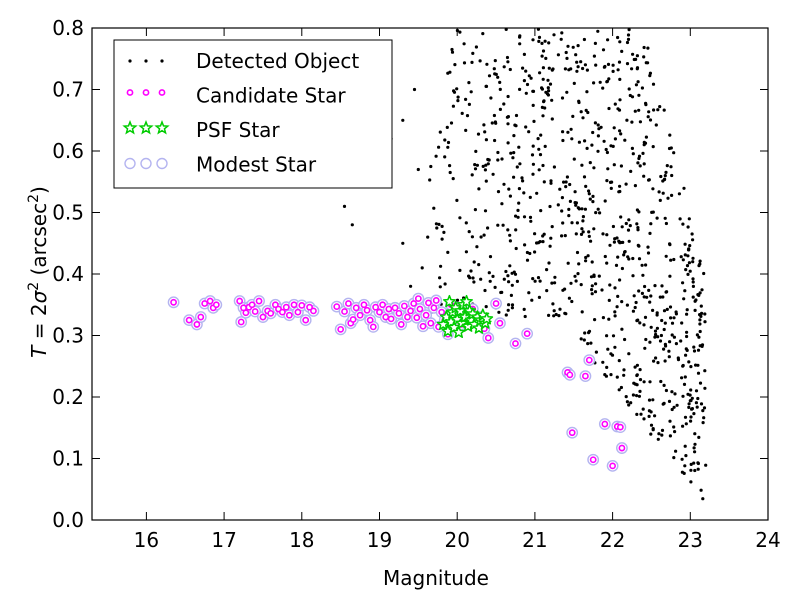 The image size is (800, 600). I want to click on x-axis-label: Magnitude, so click(436, 578).